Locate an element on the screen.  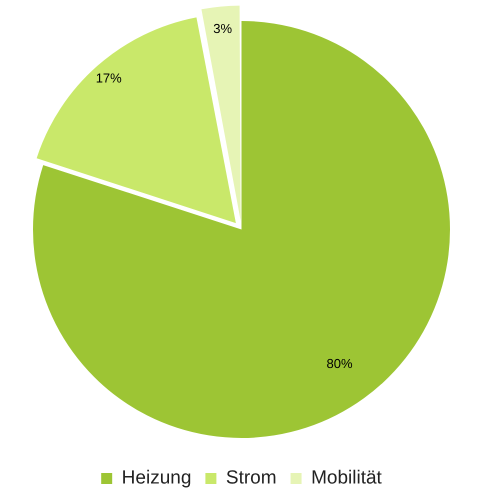
legend-label: Heizung is located at coordinates (157, 478).